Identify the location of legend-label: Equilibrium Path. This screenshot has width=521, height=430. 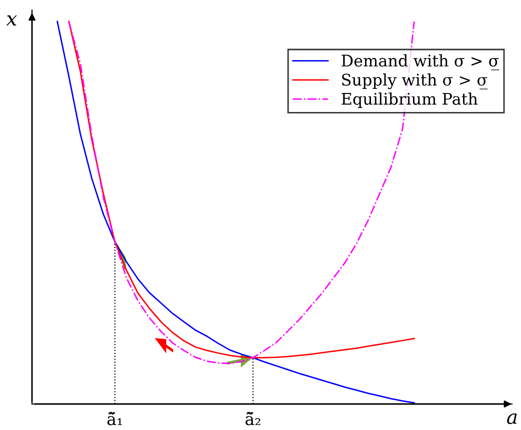
(410, 100).